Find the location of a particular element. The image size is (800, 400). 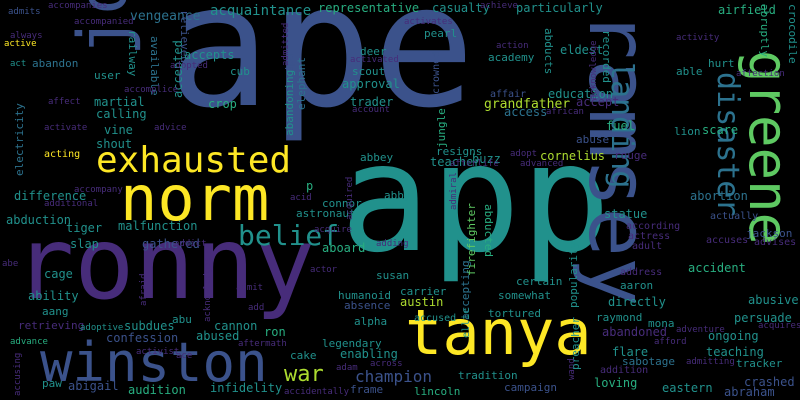

word: aang is located at coordinates (55, 311).